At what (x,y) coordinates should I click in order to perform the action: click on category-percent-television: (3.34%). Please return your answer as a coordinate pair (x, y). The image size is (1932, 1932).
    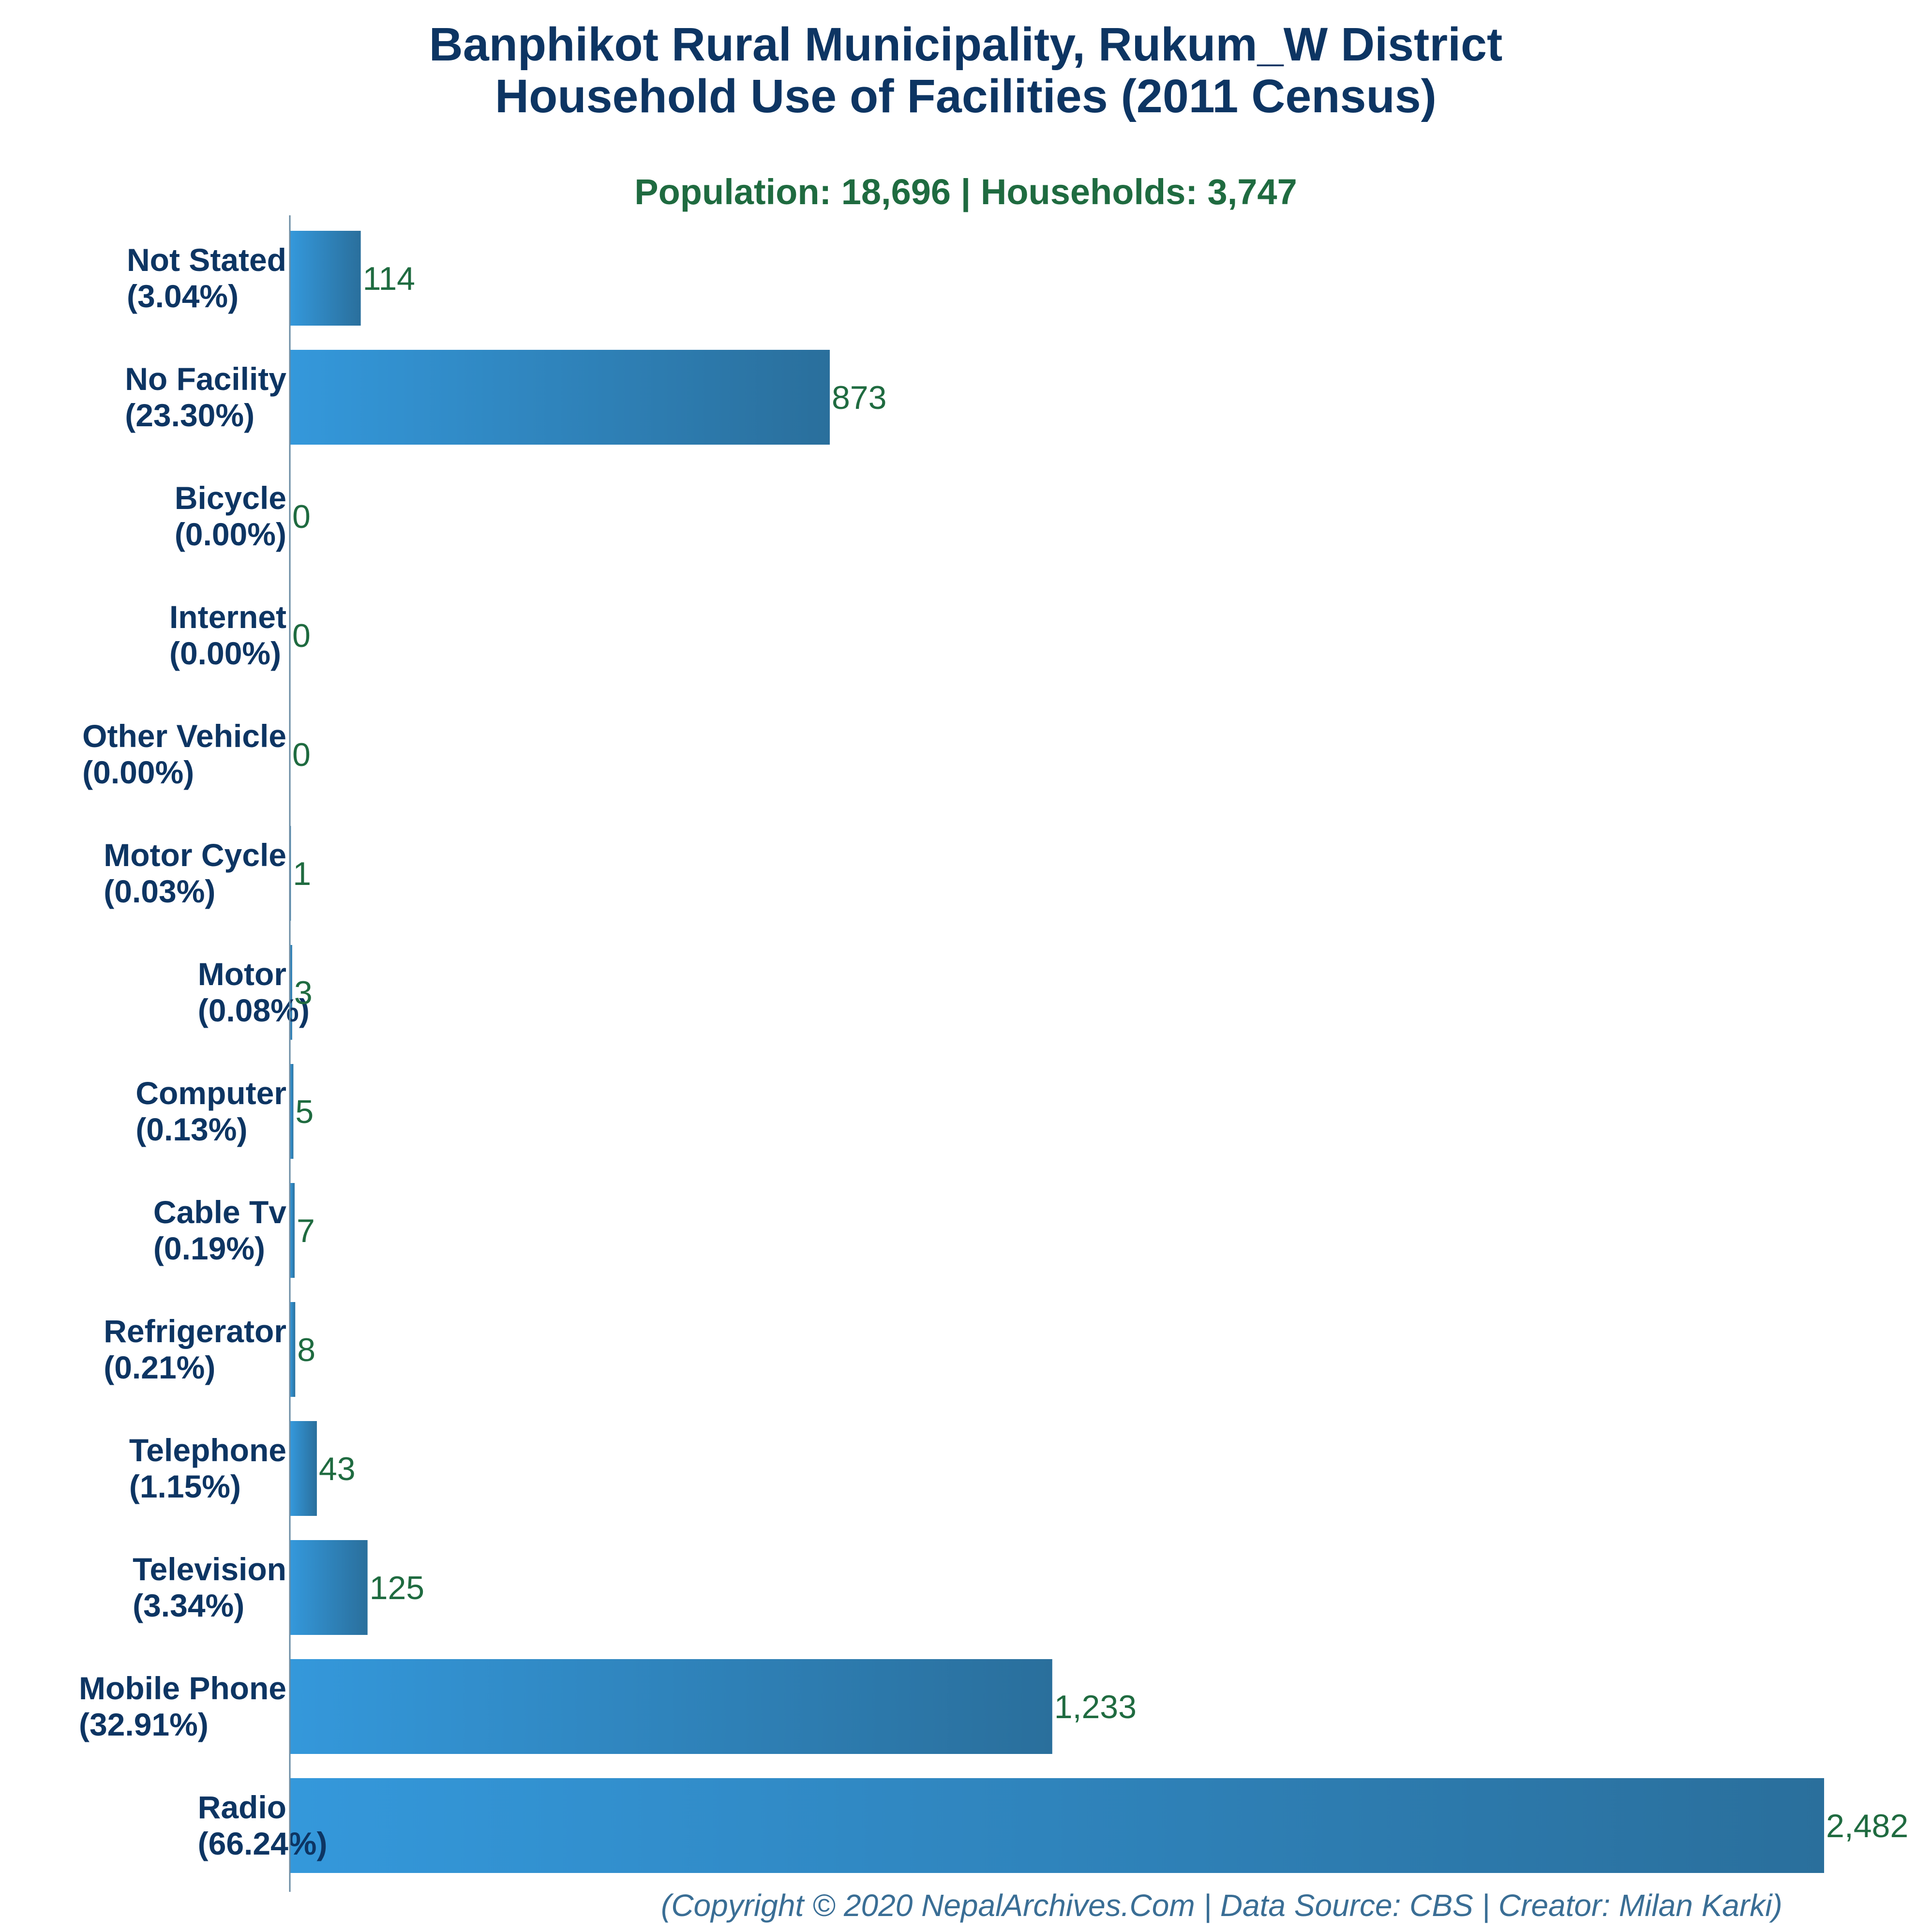
    Looking at the image, I should click on (188, 1605).